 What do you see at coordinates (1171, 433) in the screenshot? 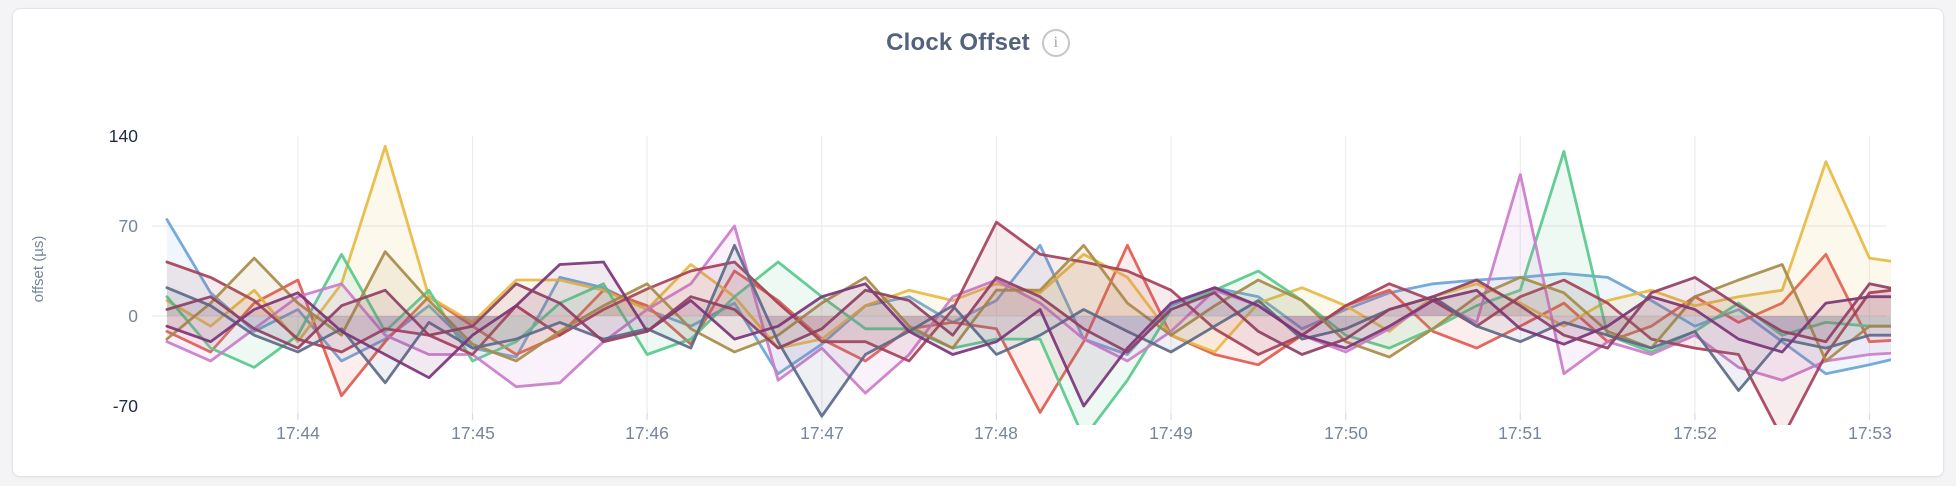
I see `x-tick-label: 17:49` at bounding box center [1171, 433].